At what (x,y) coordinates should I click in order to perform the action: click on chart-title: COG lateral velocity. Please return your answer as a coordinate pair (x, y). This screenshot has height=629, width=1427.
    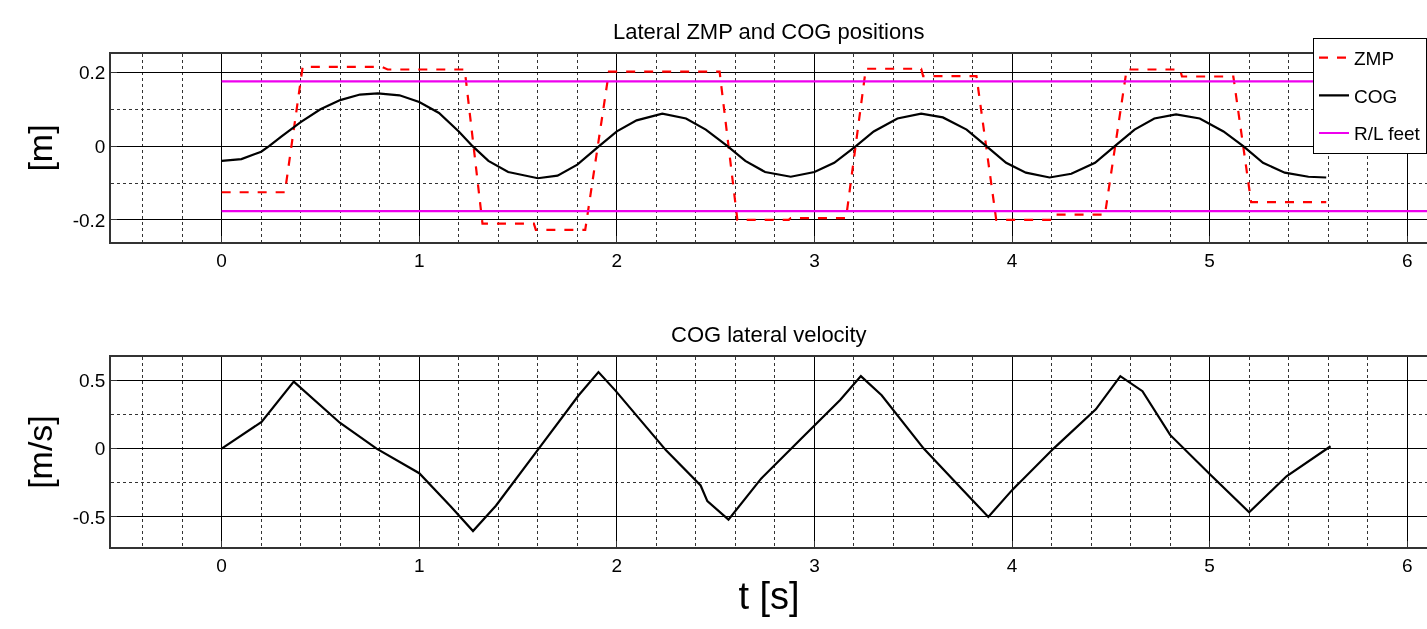
    Looking at the image, I should click on (769, 334).